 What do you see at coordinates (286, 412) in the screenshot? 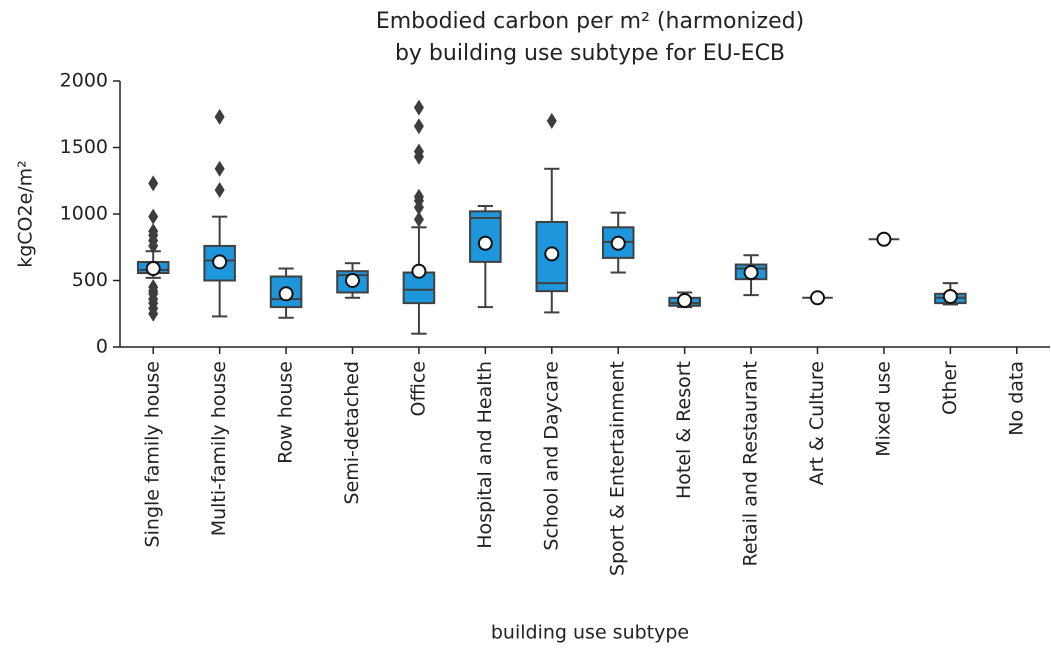
I see `x-tick-label: Row house` at bounding box center [286, 412].